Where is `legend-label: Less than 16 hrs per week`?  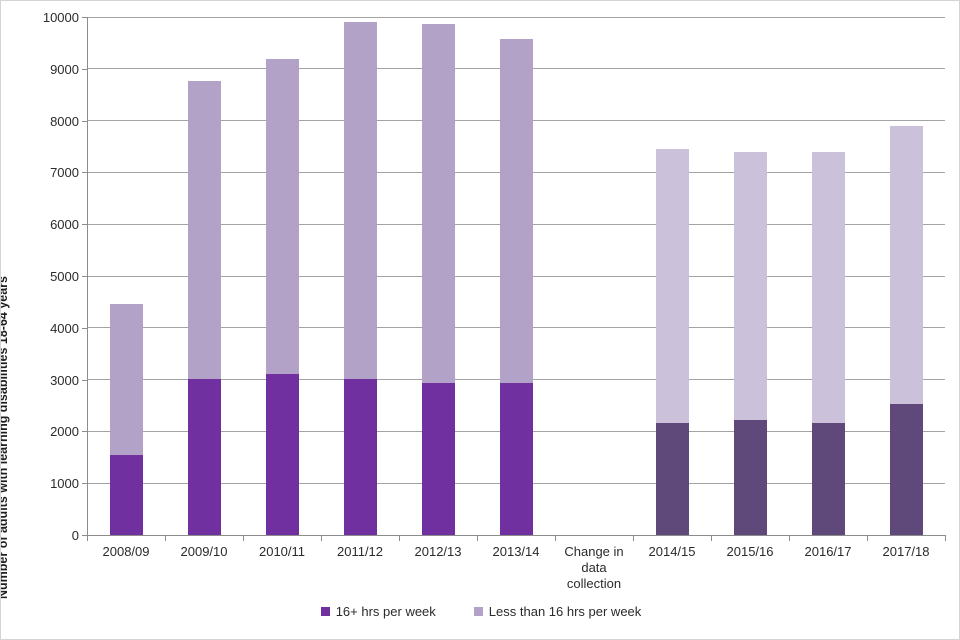 legend-label: Less than 16 hrs per week is located at coordinates (565, 611).